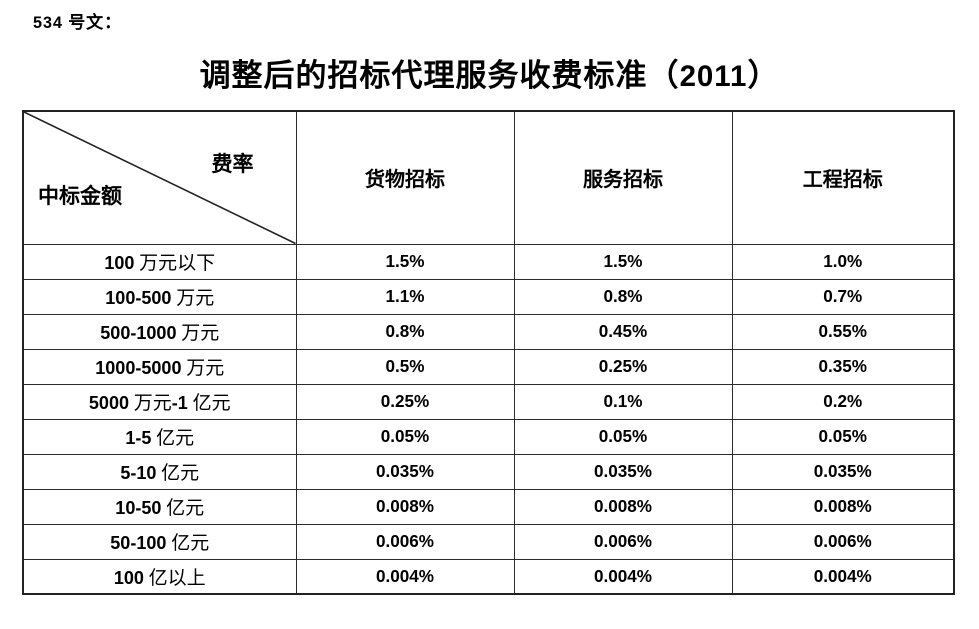 The height and width of the screenshot is (629, 979). What do you see at coordinates (843, 296) in the screenshot?
I see `fee-cell: 0.7%` at bounding box center [843, 296].